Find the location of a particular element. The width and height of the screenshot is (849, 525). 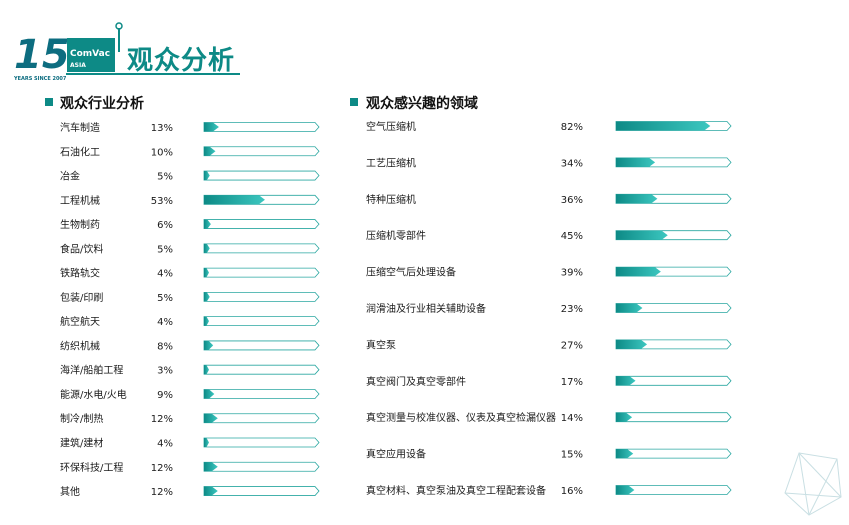

industry-category-label: 航空航天 is located at coordinates (80, 321).